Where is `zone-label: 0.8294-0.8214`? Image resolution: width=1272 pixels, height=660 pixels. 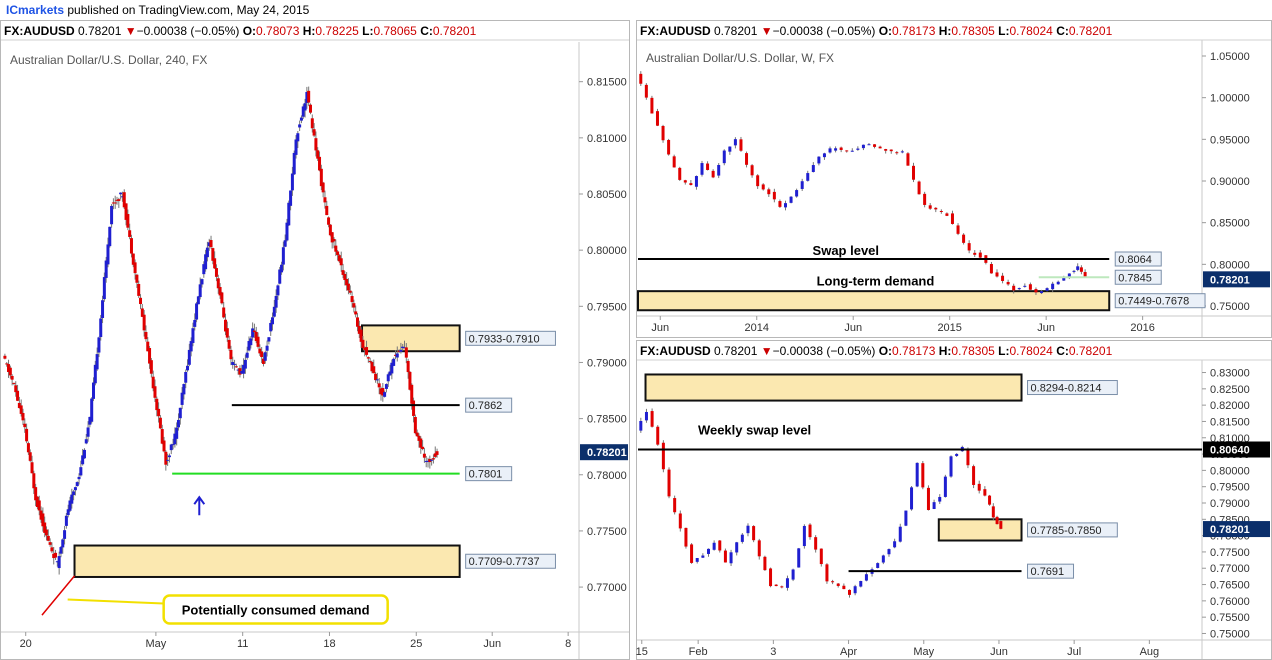 zone-label: 0.8294-0.8214 is located at coordinates (1066, 389).